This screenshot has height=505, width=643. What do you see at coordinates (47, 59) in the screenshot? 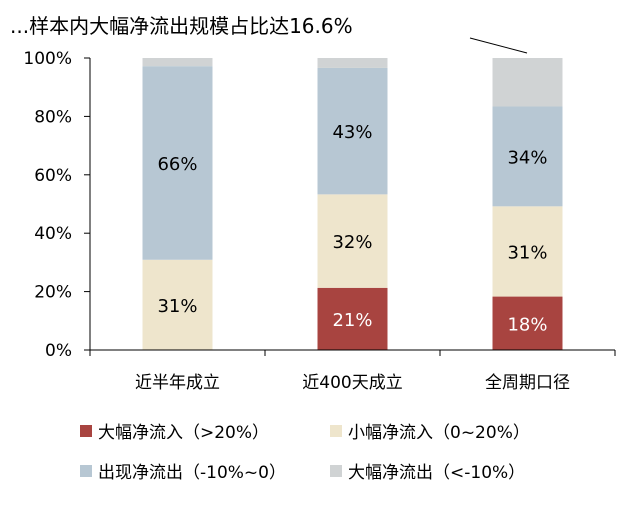
I see `y-tick-label: 100%` at bounding box center [47, 59].